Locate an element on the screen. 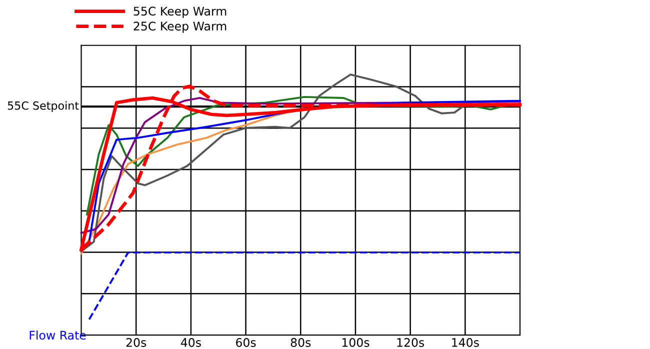 This screenshot has width=650, height=349. x-tick-label: 120s is located at coordinates (410, 342).